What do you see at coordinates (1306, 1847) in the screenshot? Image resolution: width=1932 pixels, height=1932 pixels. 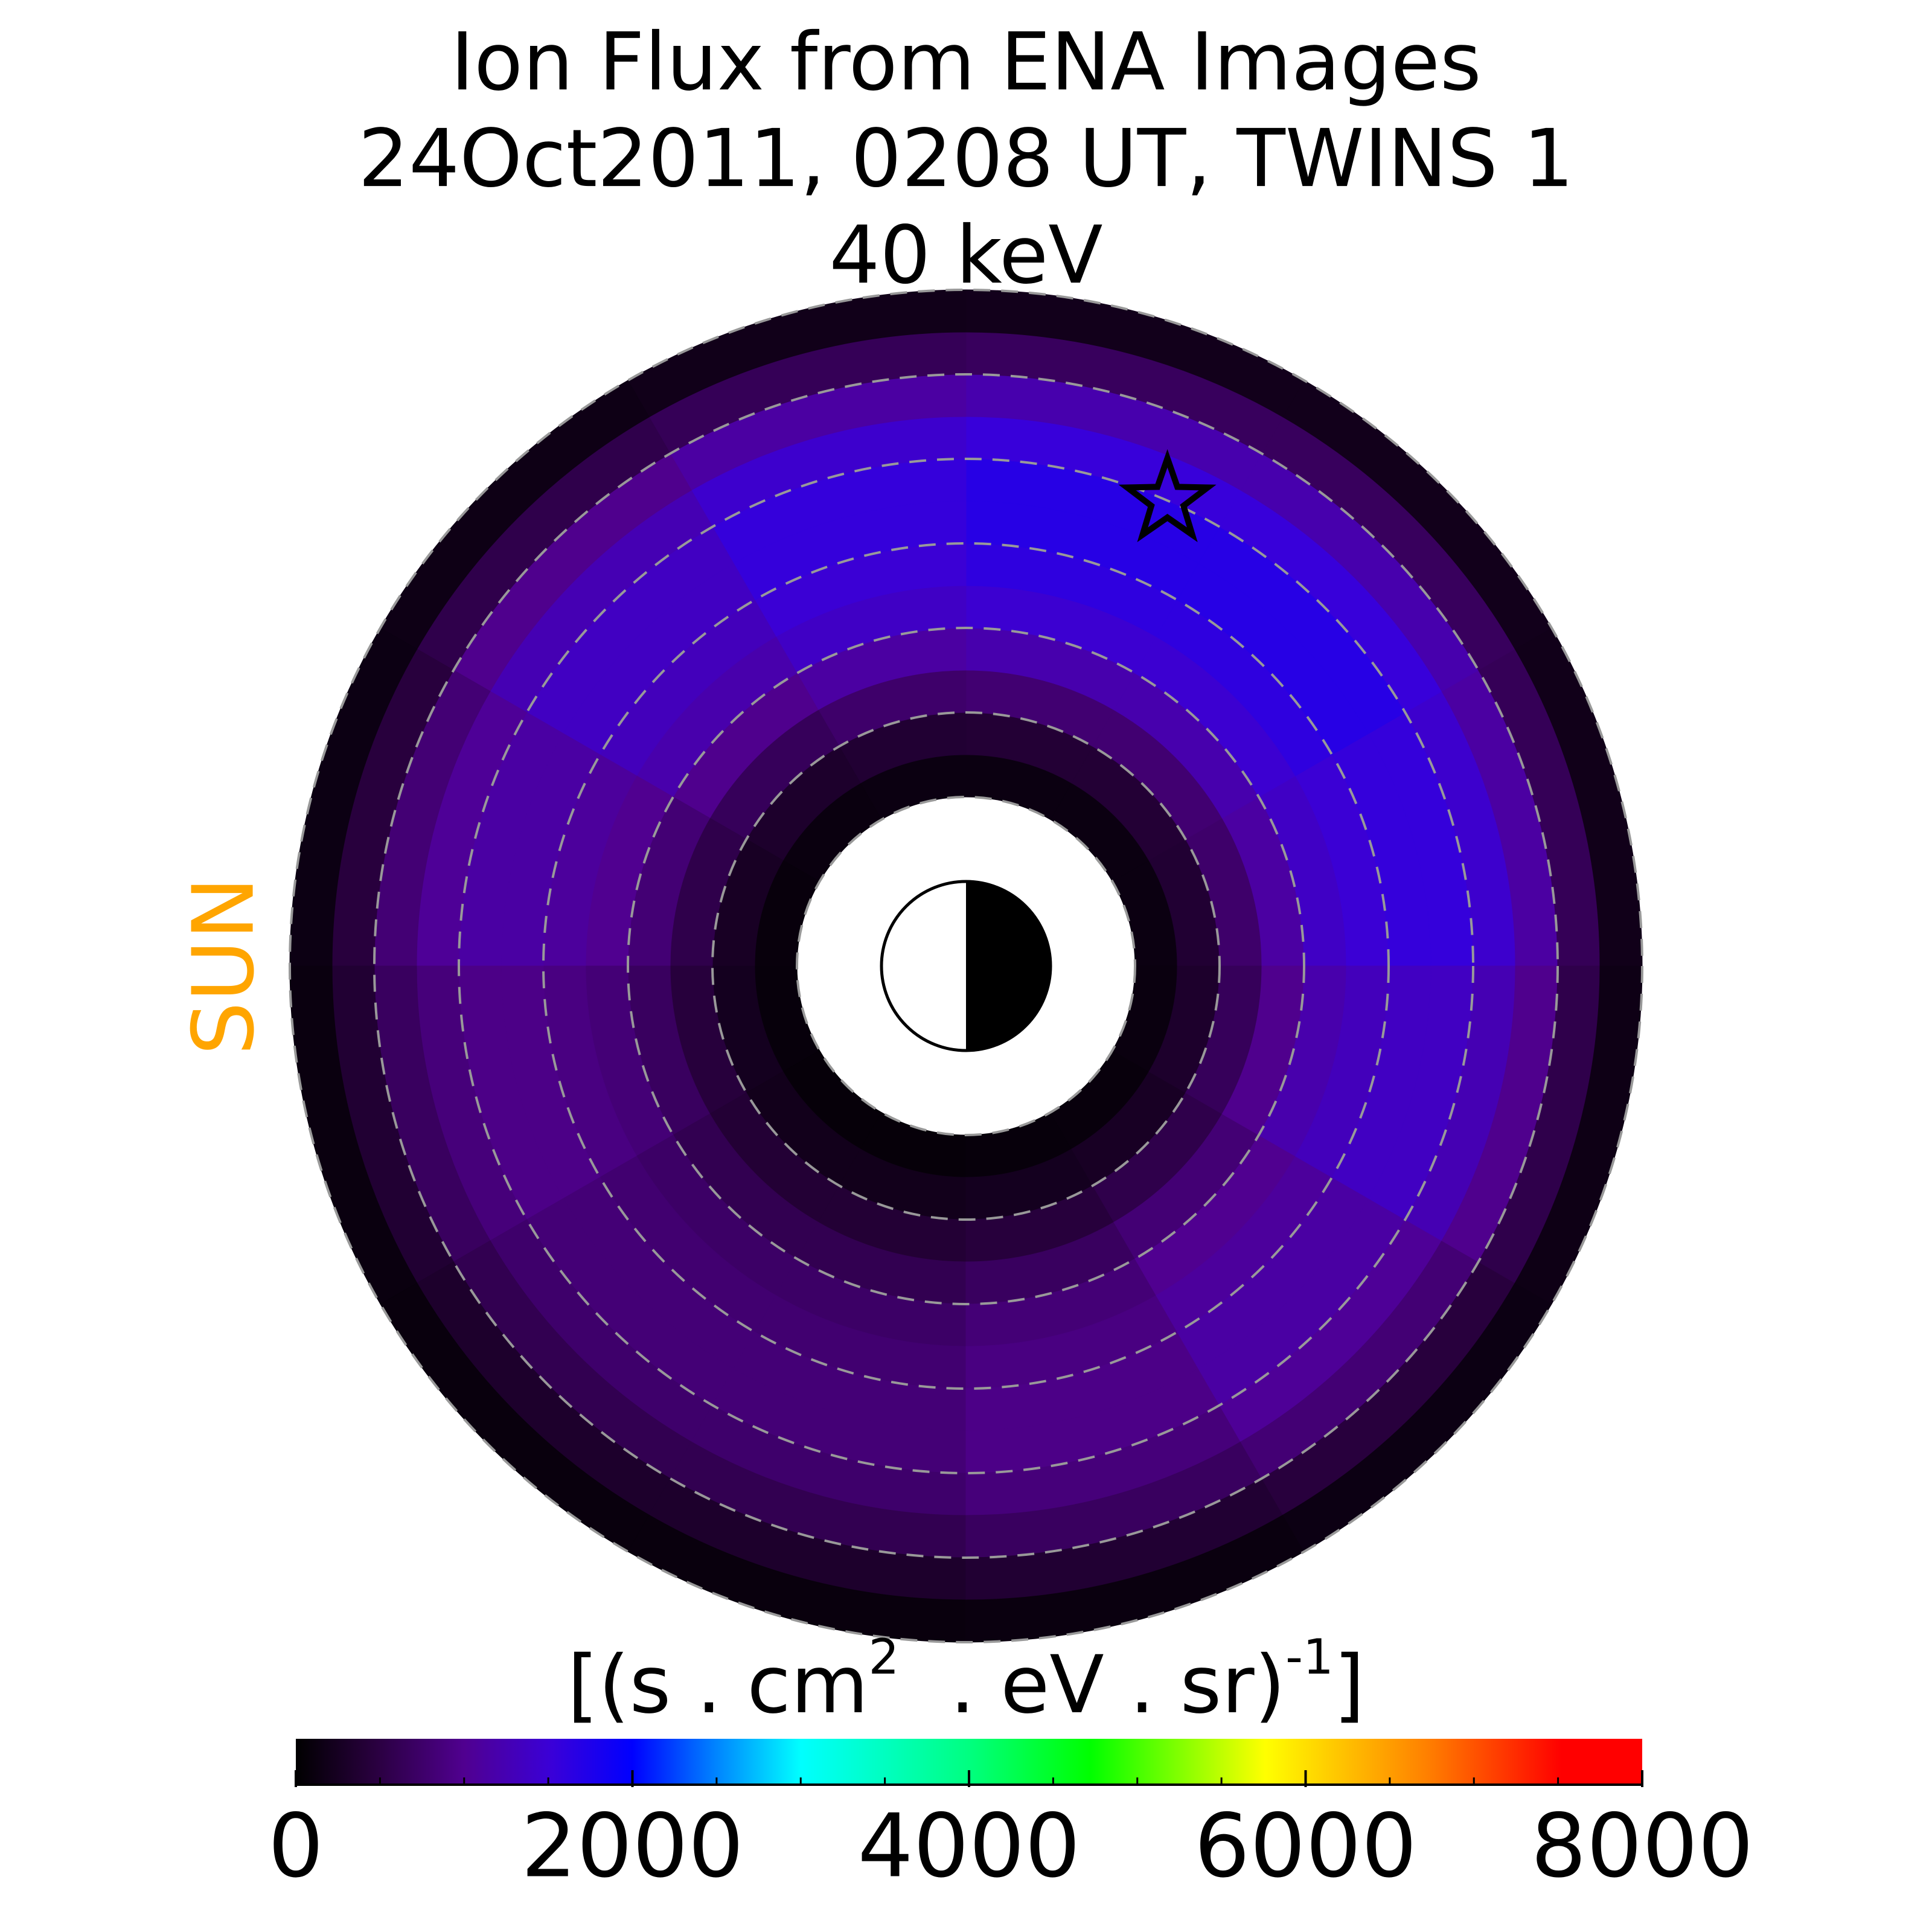 I see `colorbar-tick-label: 6000` at bounding box center [1306, 1847].